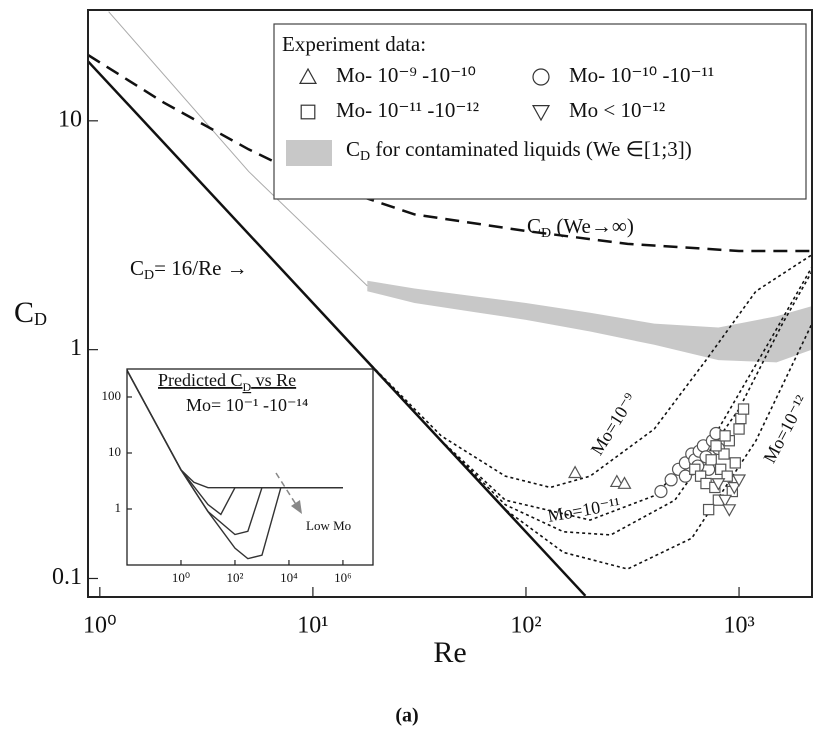  Describe the element at coordinates (343, 577) in the screenshot. I see `x-tick-label: 10⁶` at that location.